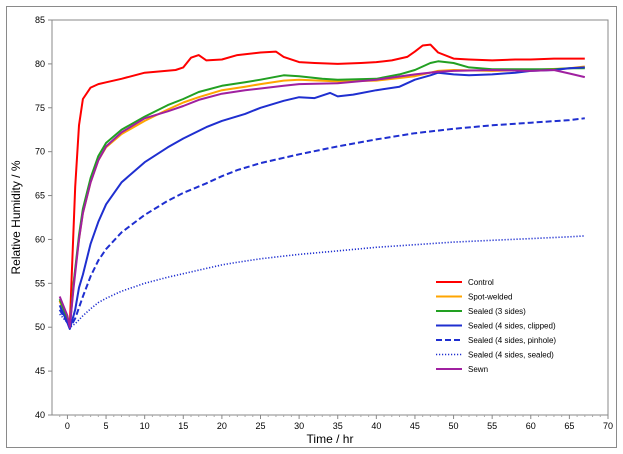  Describe the element at coordinates (511, 355) in the screenshot. I see `legend-label: Sealed (4 sides, sealed)` at that location.